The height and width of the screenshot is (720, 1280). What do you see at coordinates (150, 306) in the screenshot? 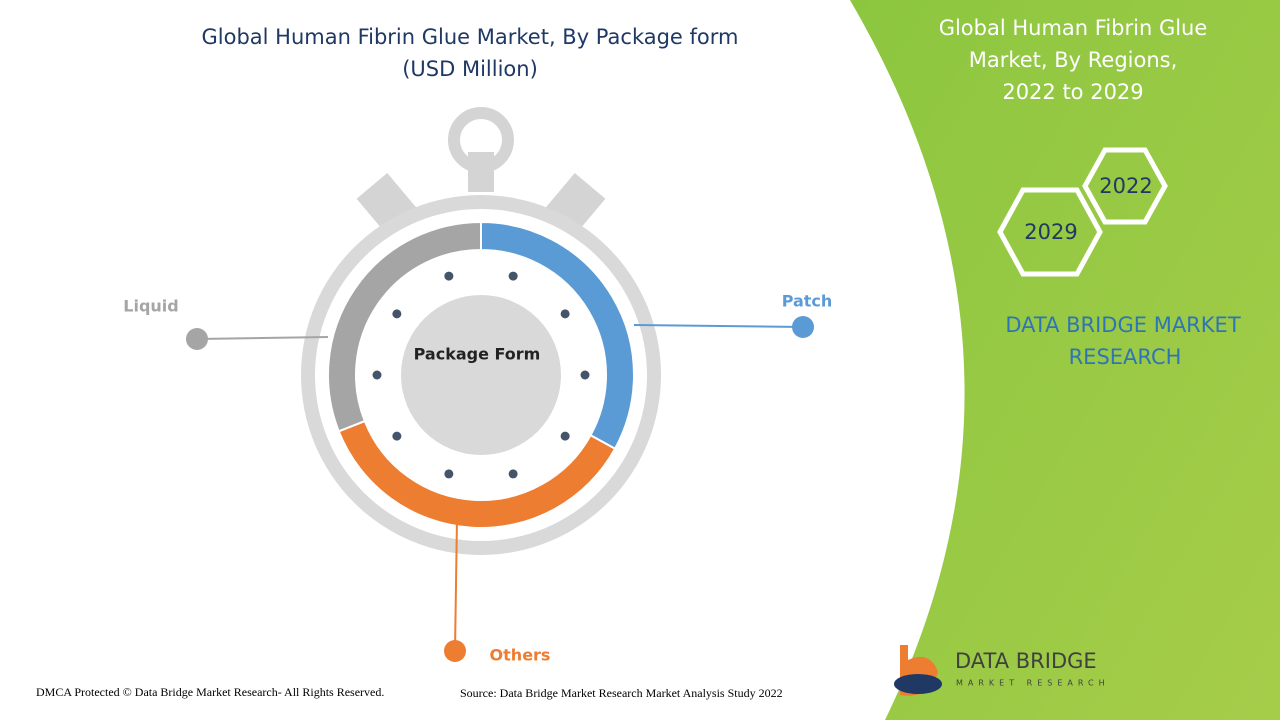
I see `category-label: Liquid` at bounding box center [150, 306].